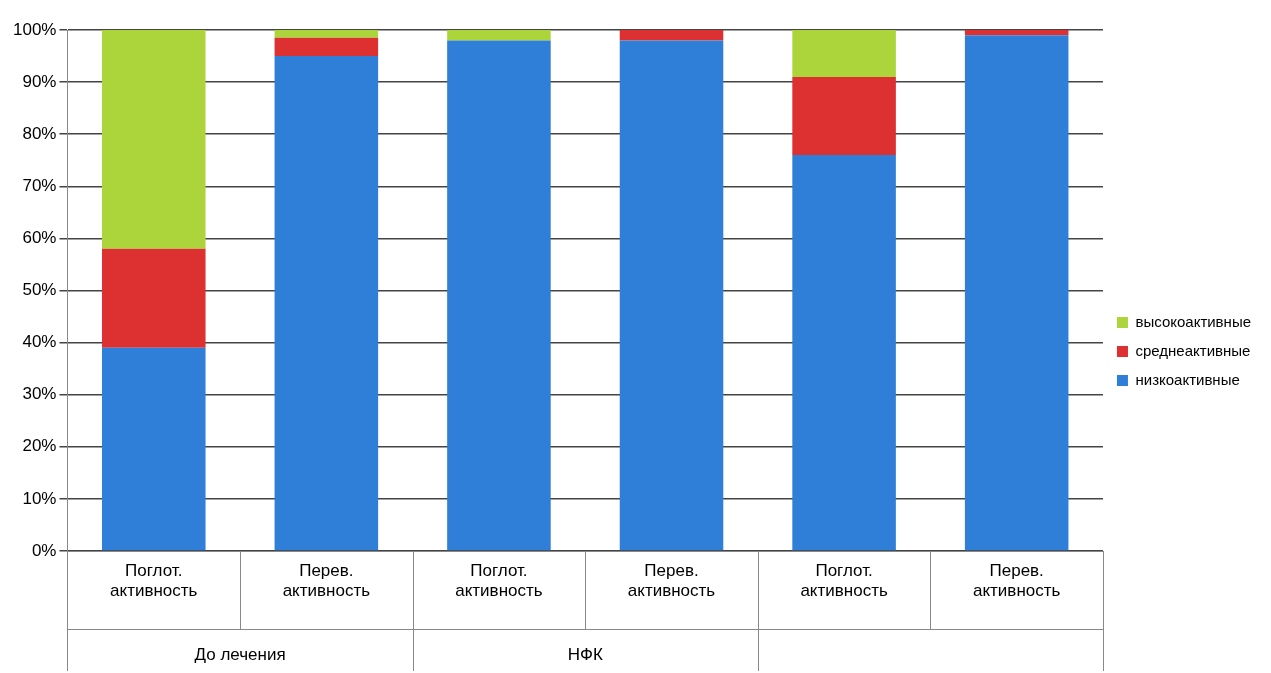  I want to click on y-tick-label: 50%, so click(39, 290).